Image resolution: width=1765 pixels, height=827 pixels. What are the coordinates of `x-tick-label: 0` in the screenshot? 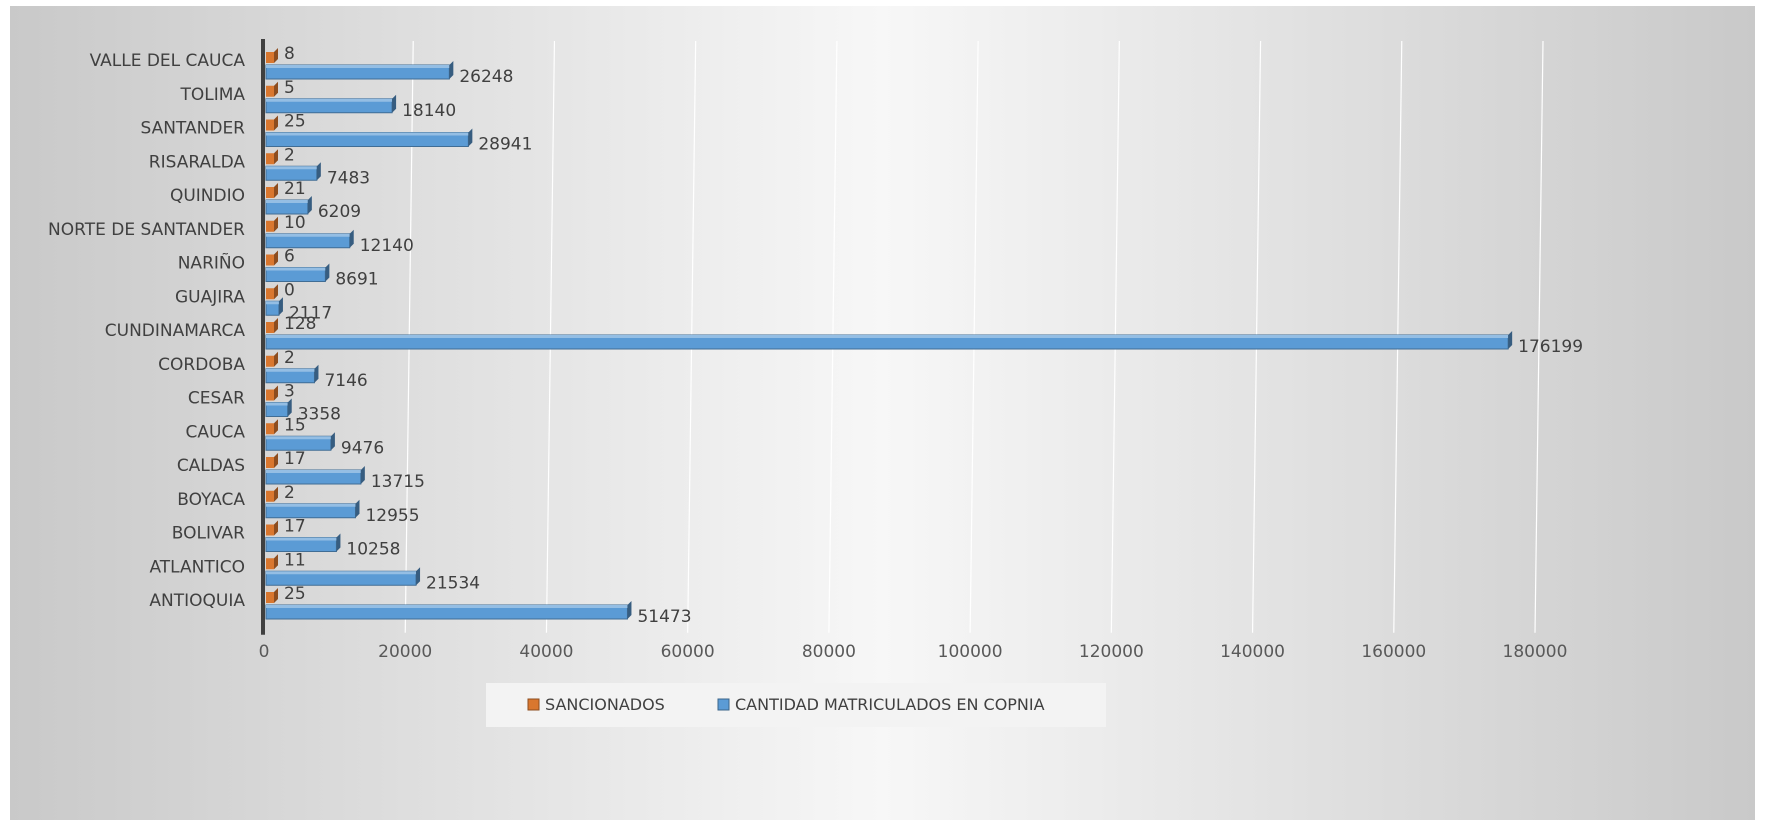 It's located at (264, 652).